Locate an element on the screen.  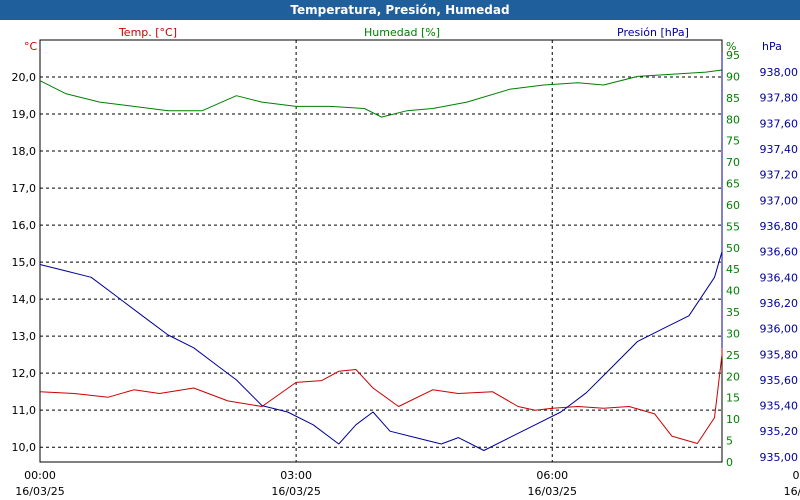
temp-tick-label: 14,0 is located at coordinates (24, 299).